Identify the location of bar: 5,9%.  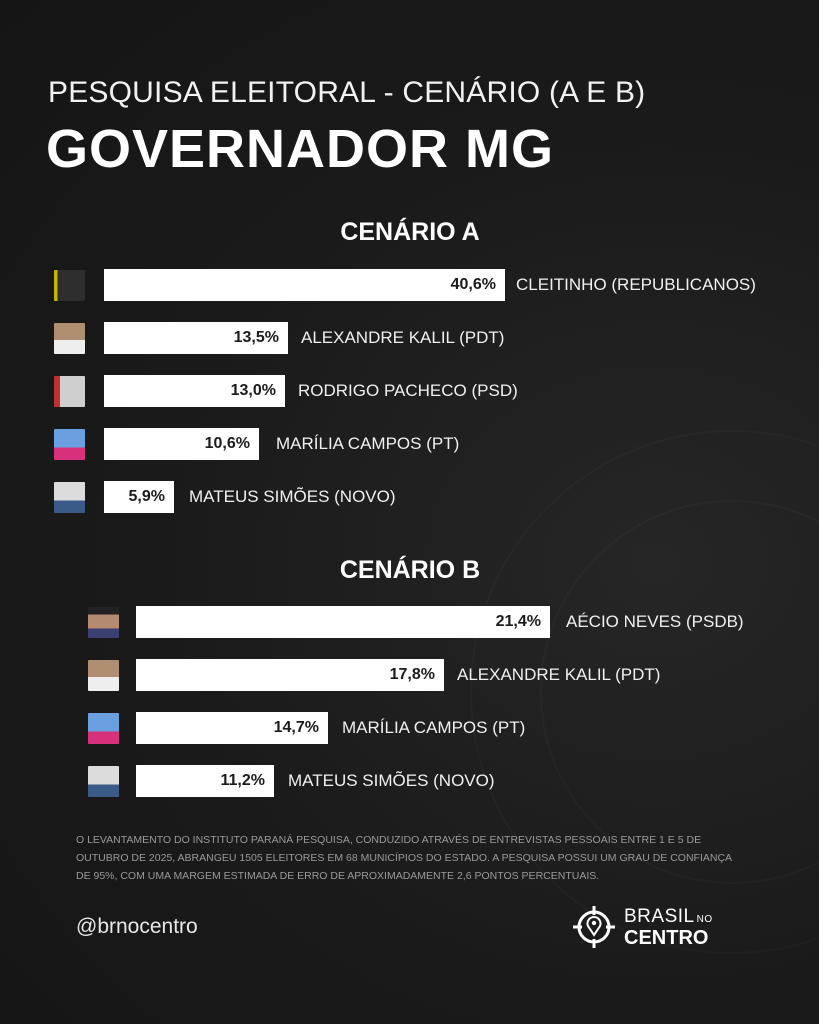
(139, 497).